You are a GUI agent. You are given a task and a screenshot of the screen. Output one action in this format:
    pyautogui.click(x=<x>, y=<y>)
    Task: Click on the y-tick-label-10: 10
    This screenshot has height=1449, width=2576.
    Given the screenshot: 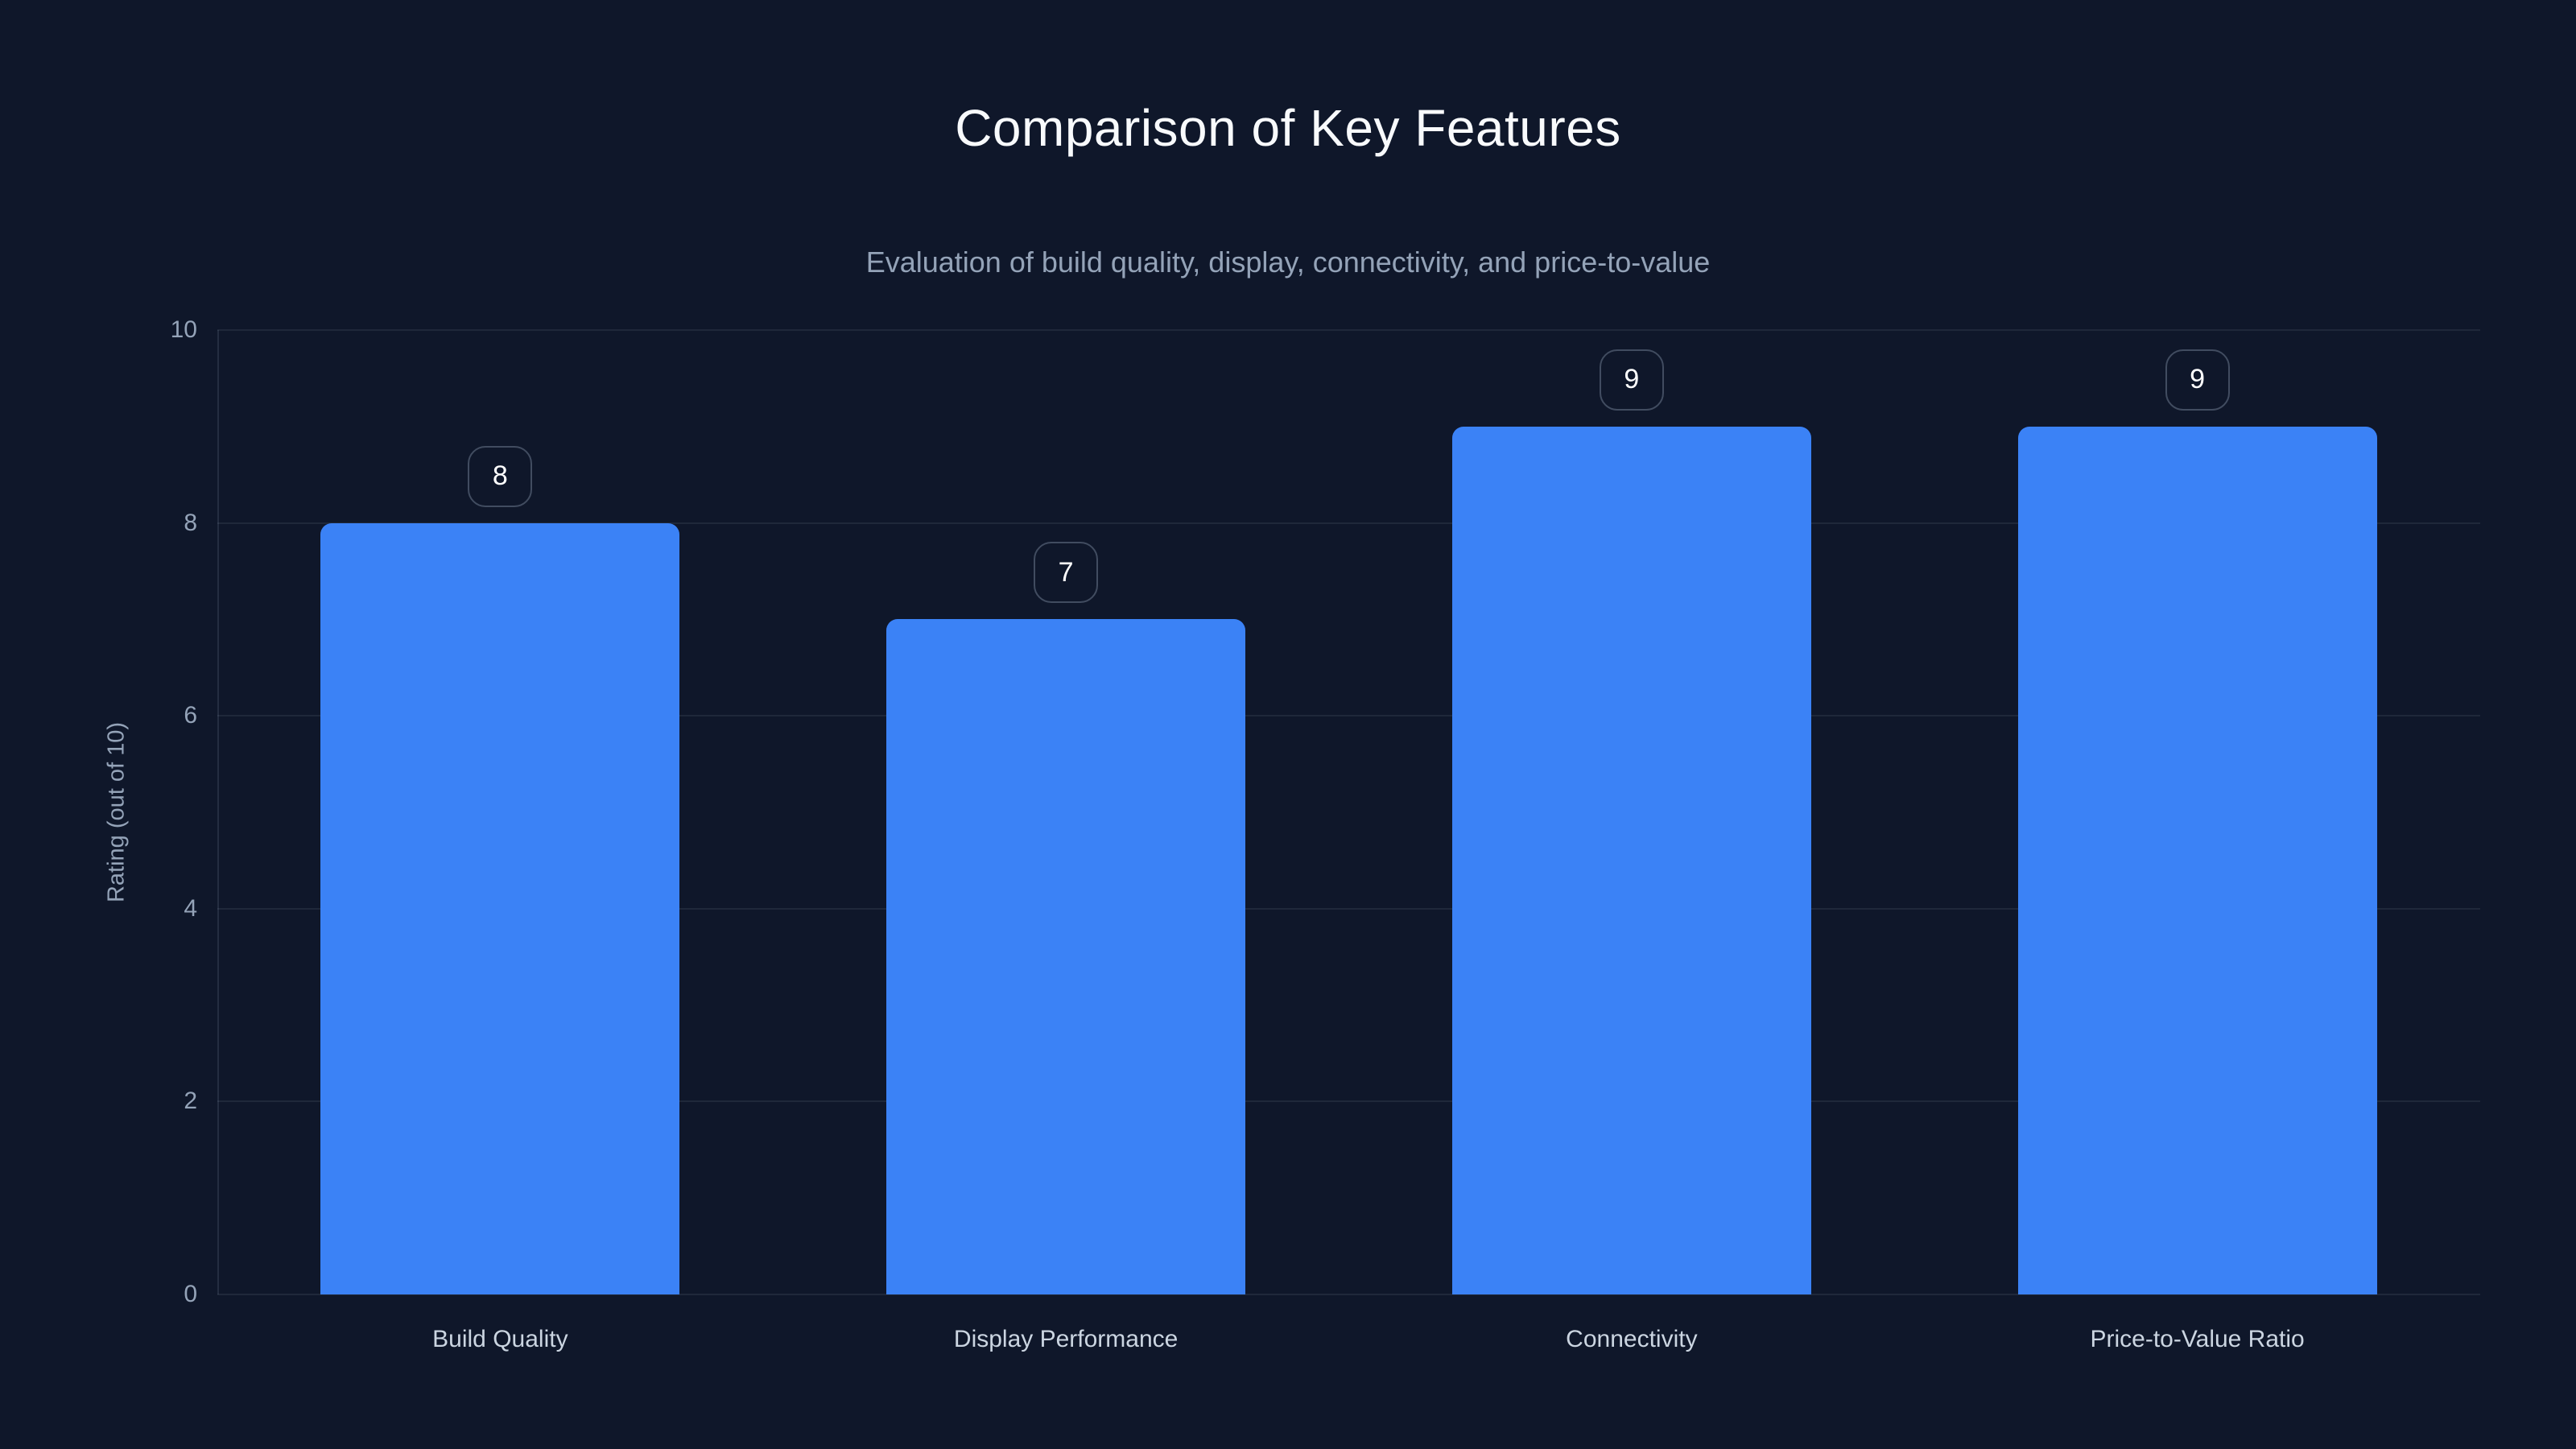 What is the action you would take?
    pyautogui.click(x=183, y=329)
    